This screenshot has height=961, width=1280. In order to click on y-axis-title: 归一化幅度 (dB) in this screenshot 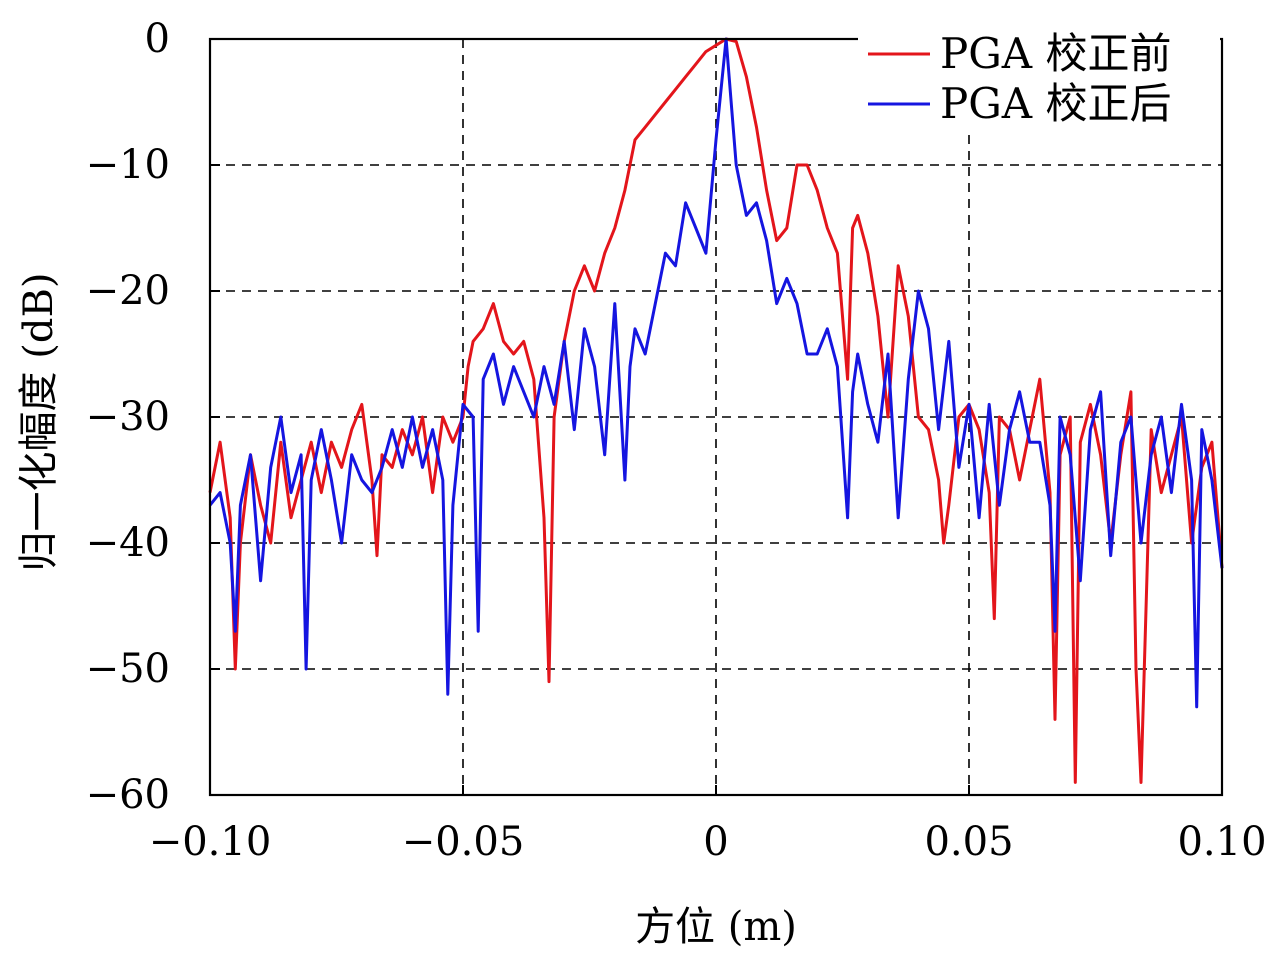, I will do `click(39, 422)`.